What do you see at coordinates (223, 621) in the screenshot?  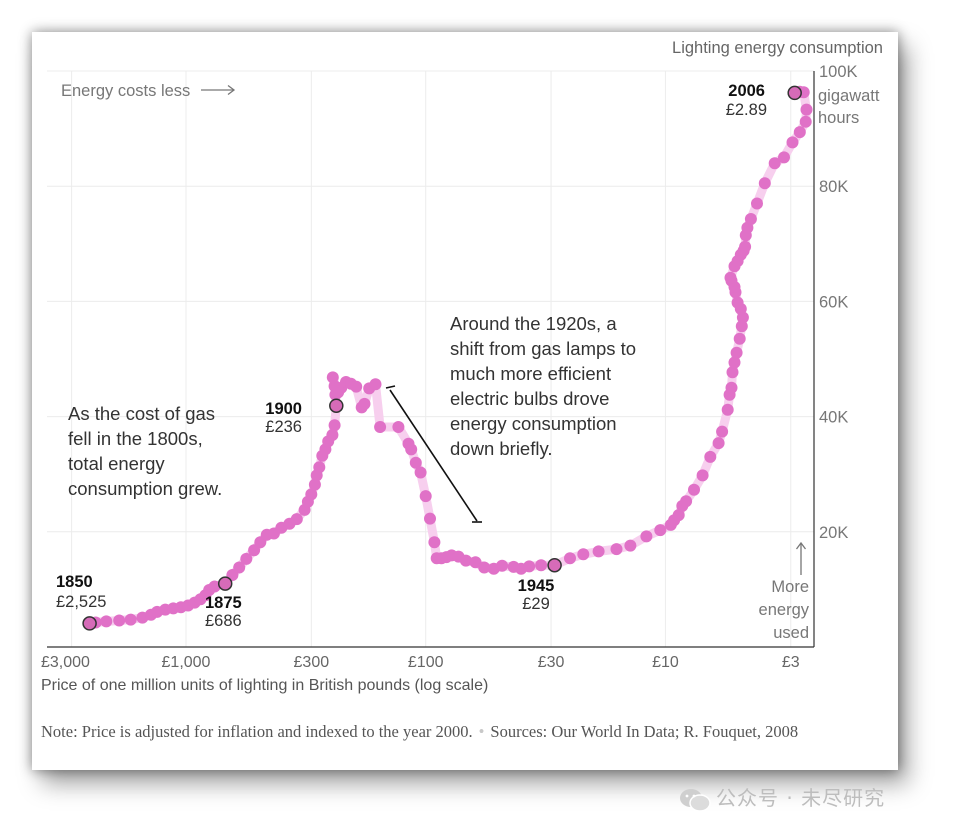 I see `price-label: £686` at bounding box center [223, 621].